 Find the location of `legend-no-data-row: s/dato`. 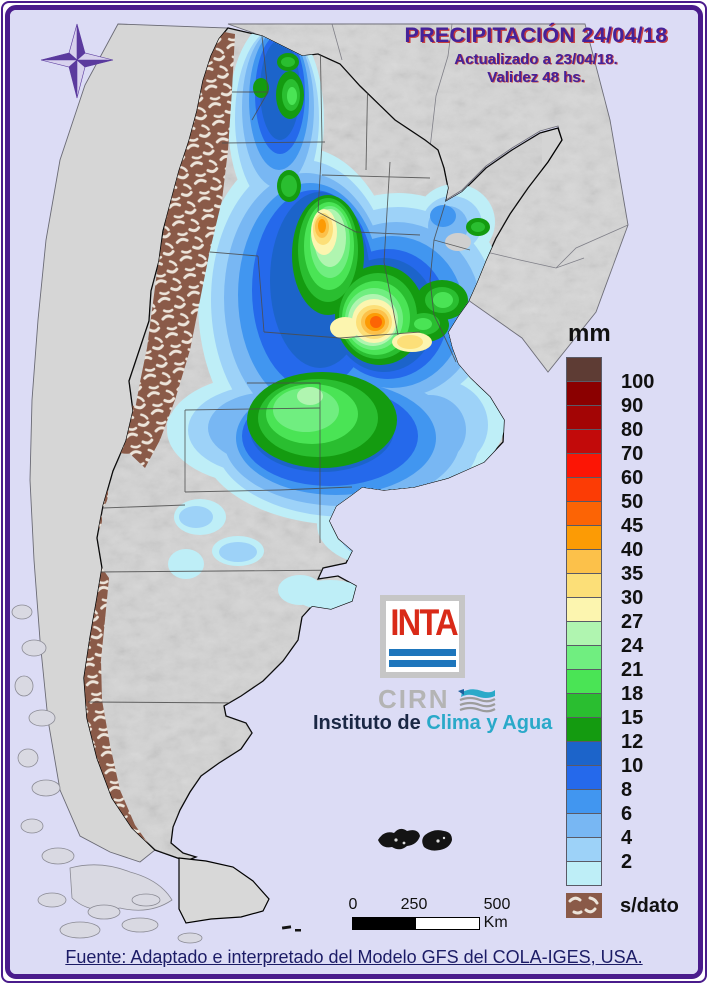

legend-no-data-row: s/dato is located at coordinates (622, 905).